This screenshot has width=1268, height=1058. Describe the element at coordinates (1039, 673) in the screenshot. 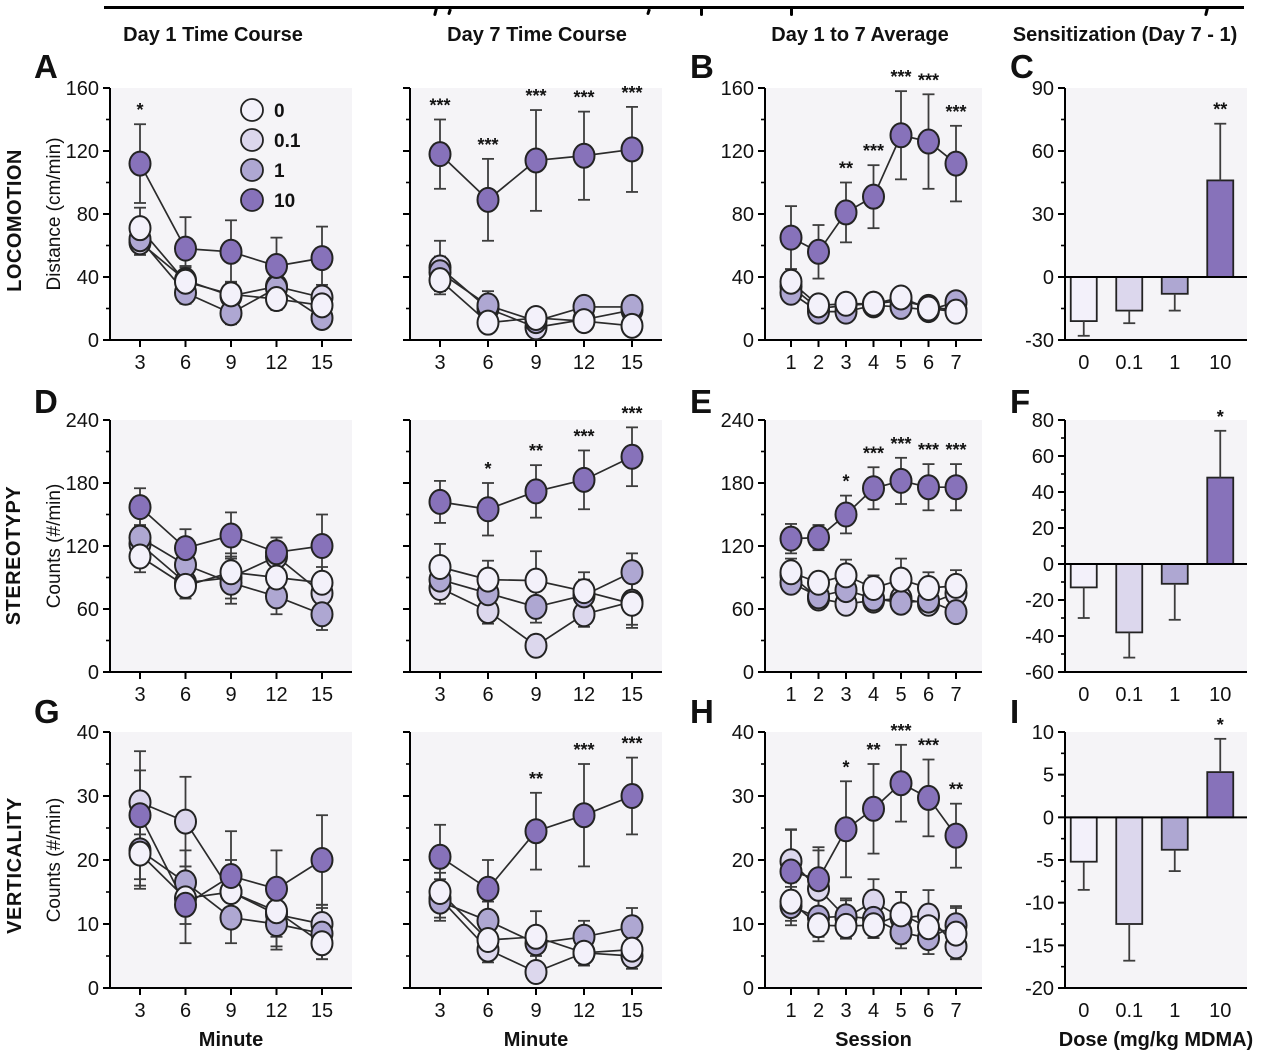

I see `y-tick-label: -60` at that location.